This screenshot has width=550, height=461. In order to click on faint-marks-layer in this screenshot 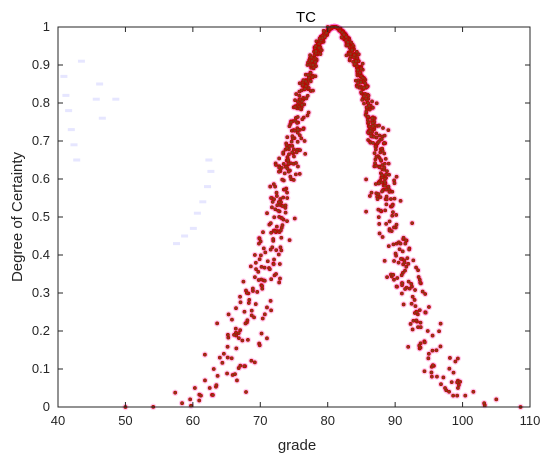, I will do `click(137, 152)`.